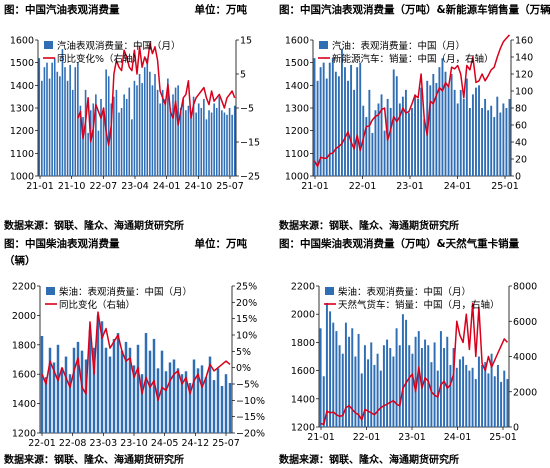 This screenshot has height=468, width=550. I want to click on legend-swatch-bar, so click(323, 45).